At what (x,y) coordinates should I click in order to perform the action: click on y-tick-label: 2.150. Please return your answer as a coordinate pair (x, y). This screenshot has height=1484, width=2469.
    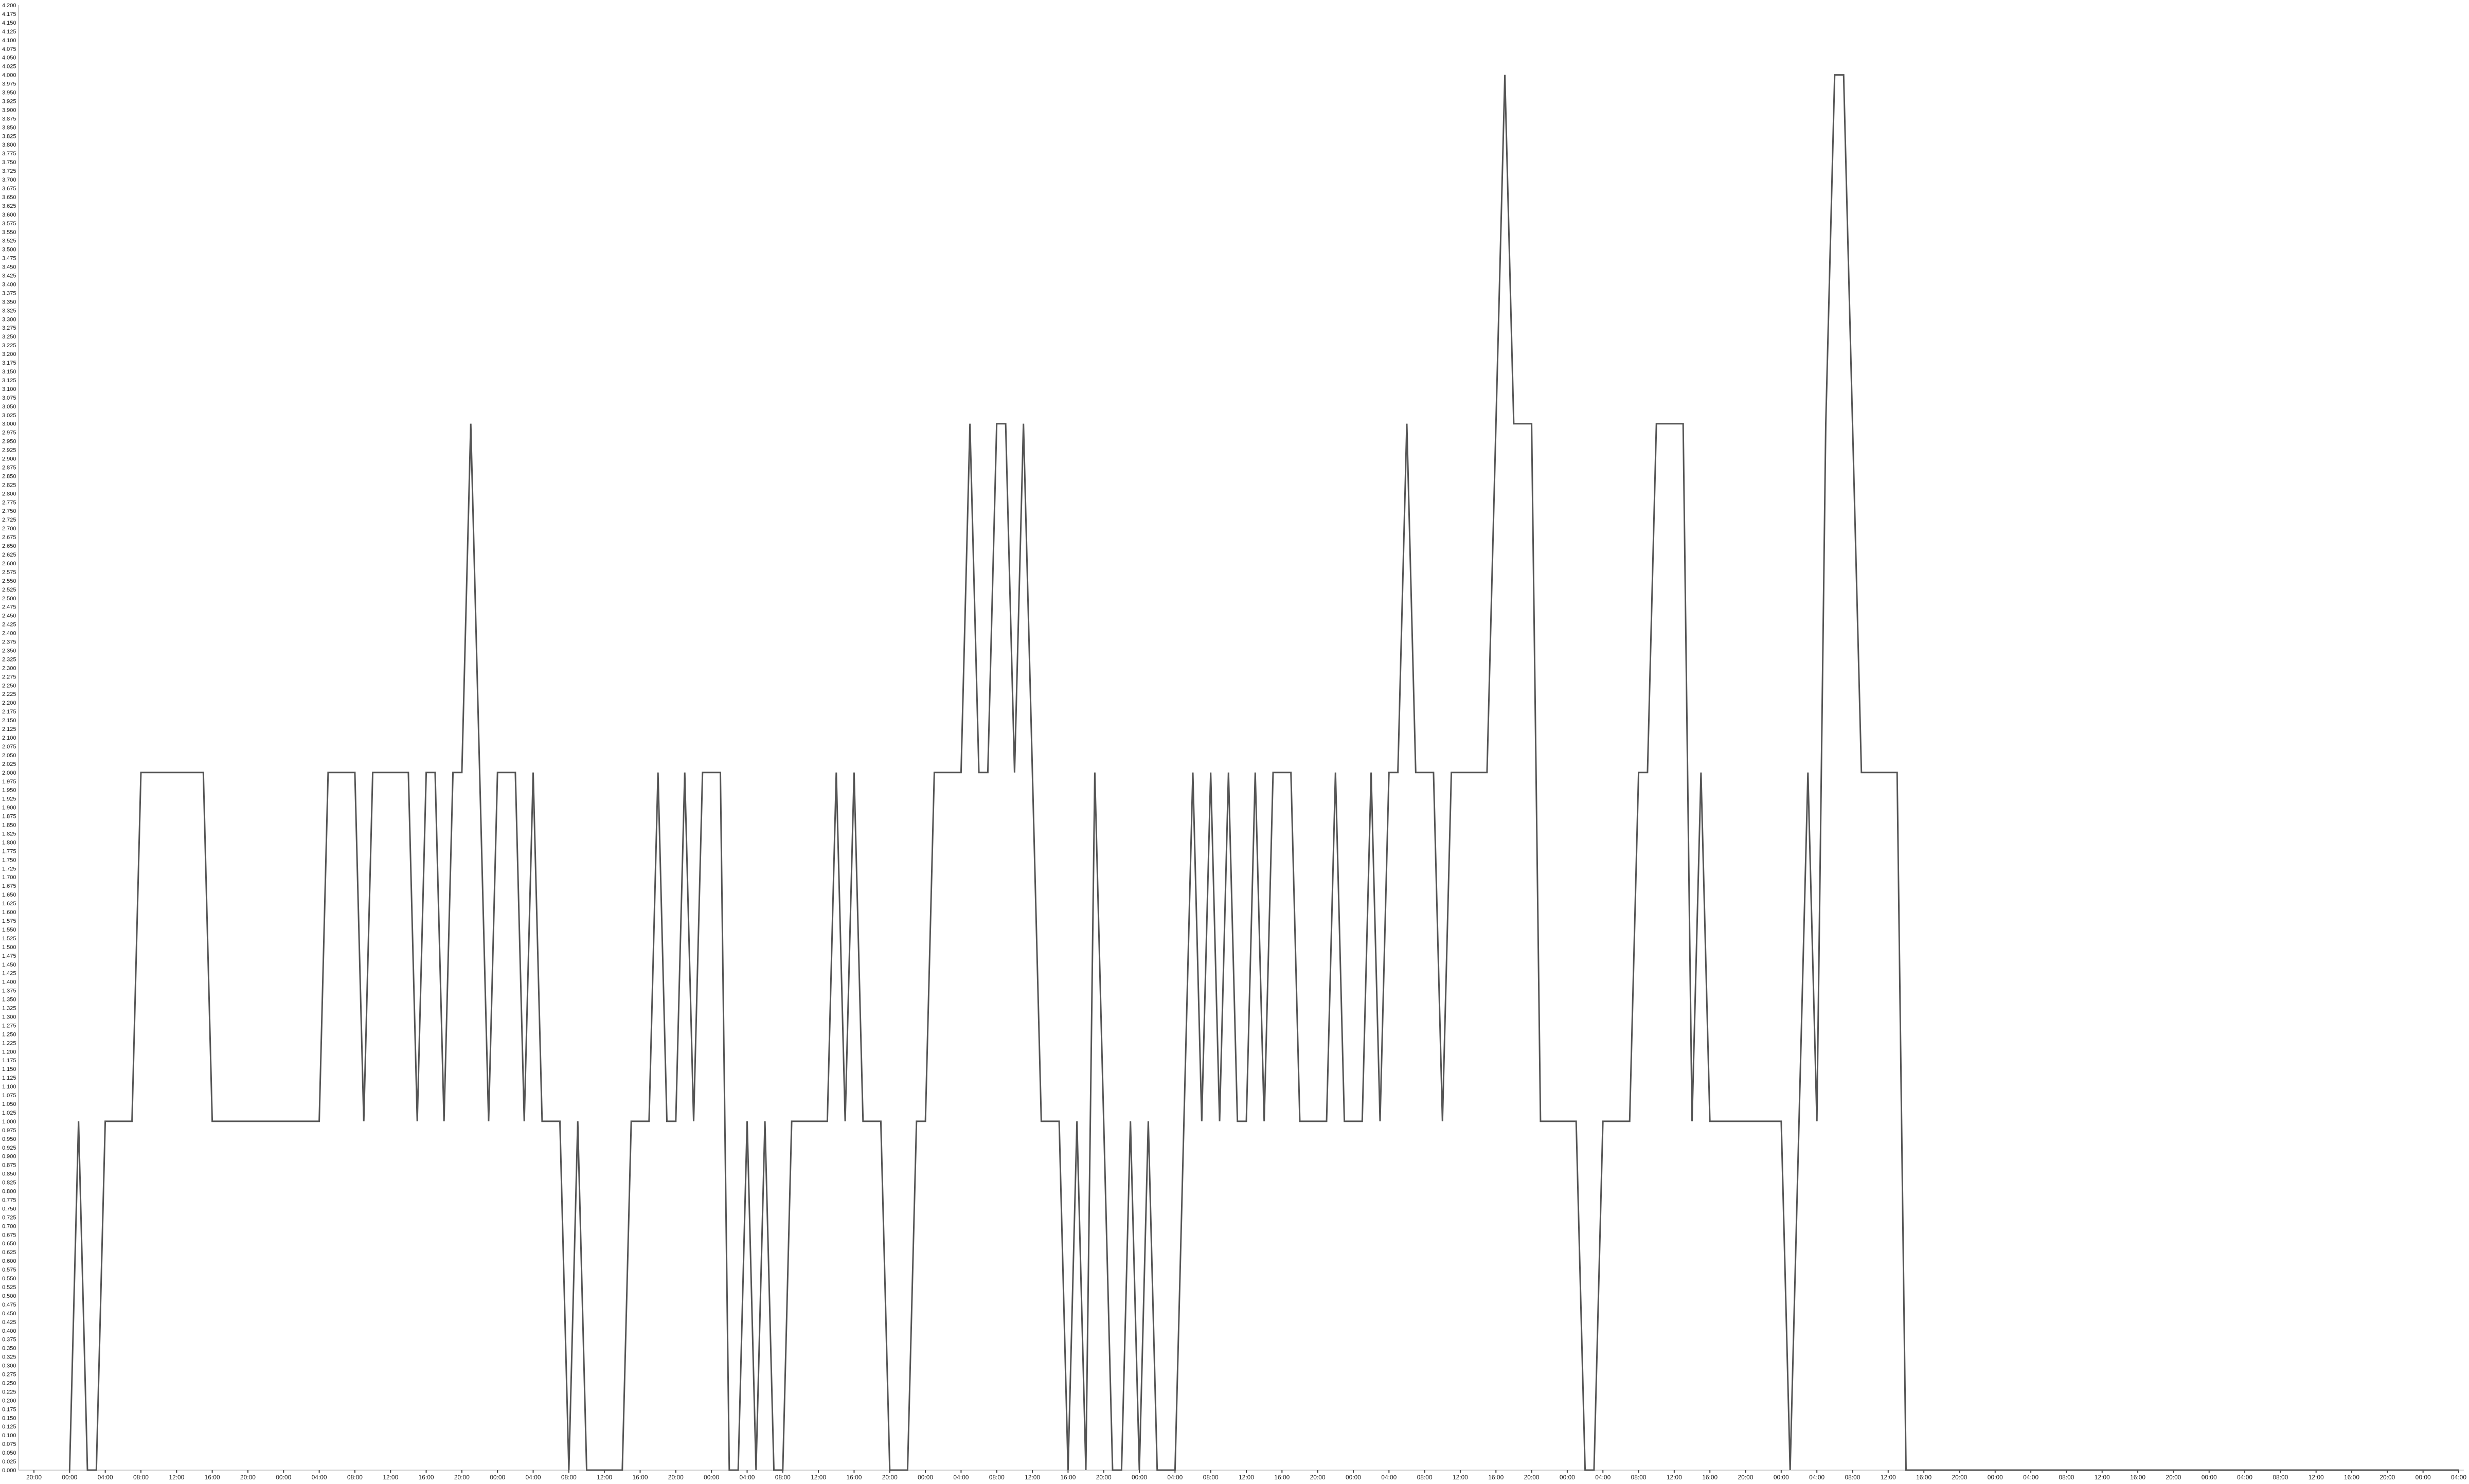
    Looking at the image, I should click on (9, 721).